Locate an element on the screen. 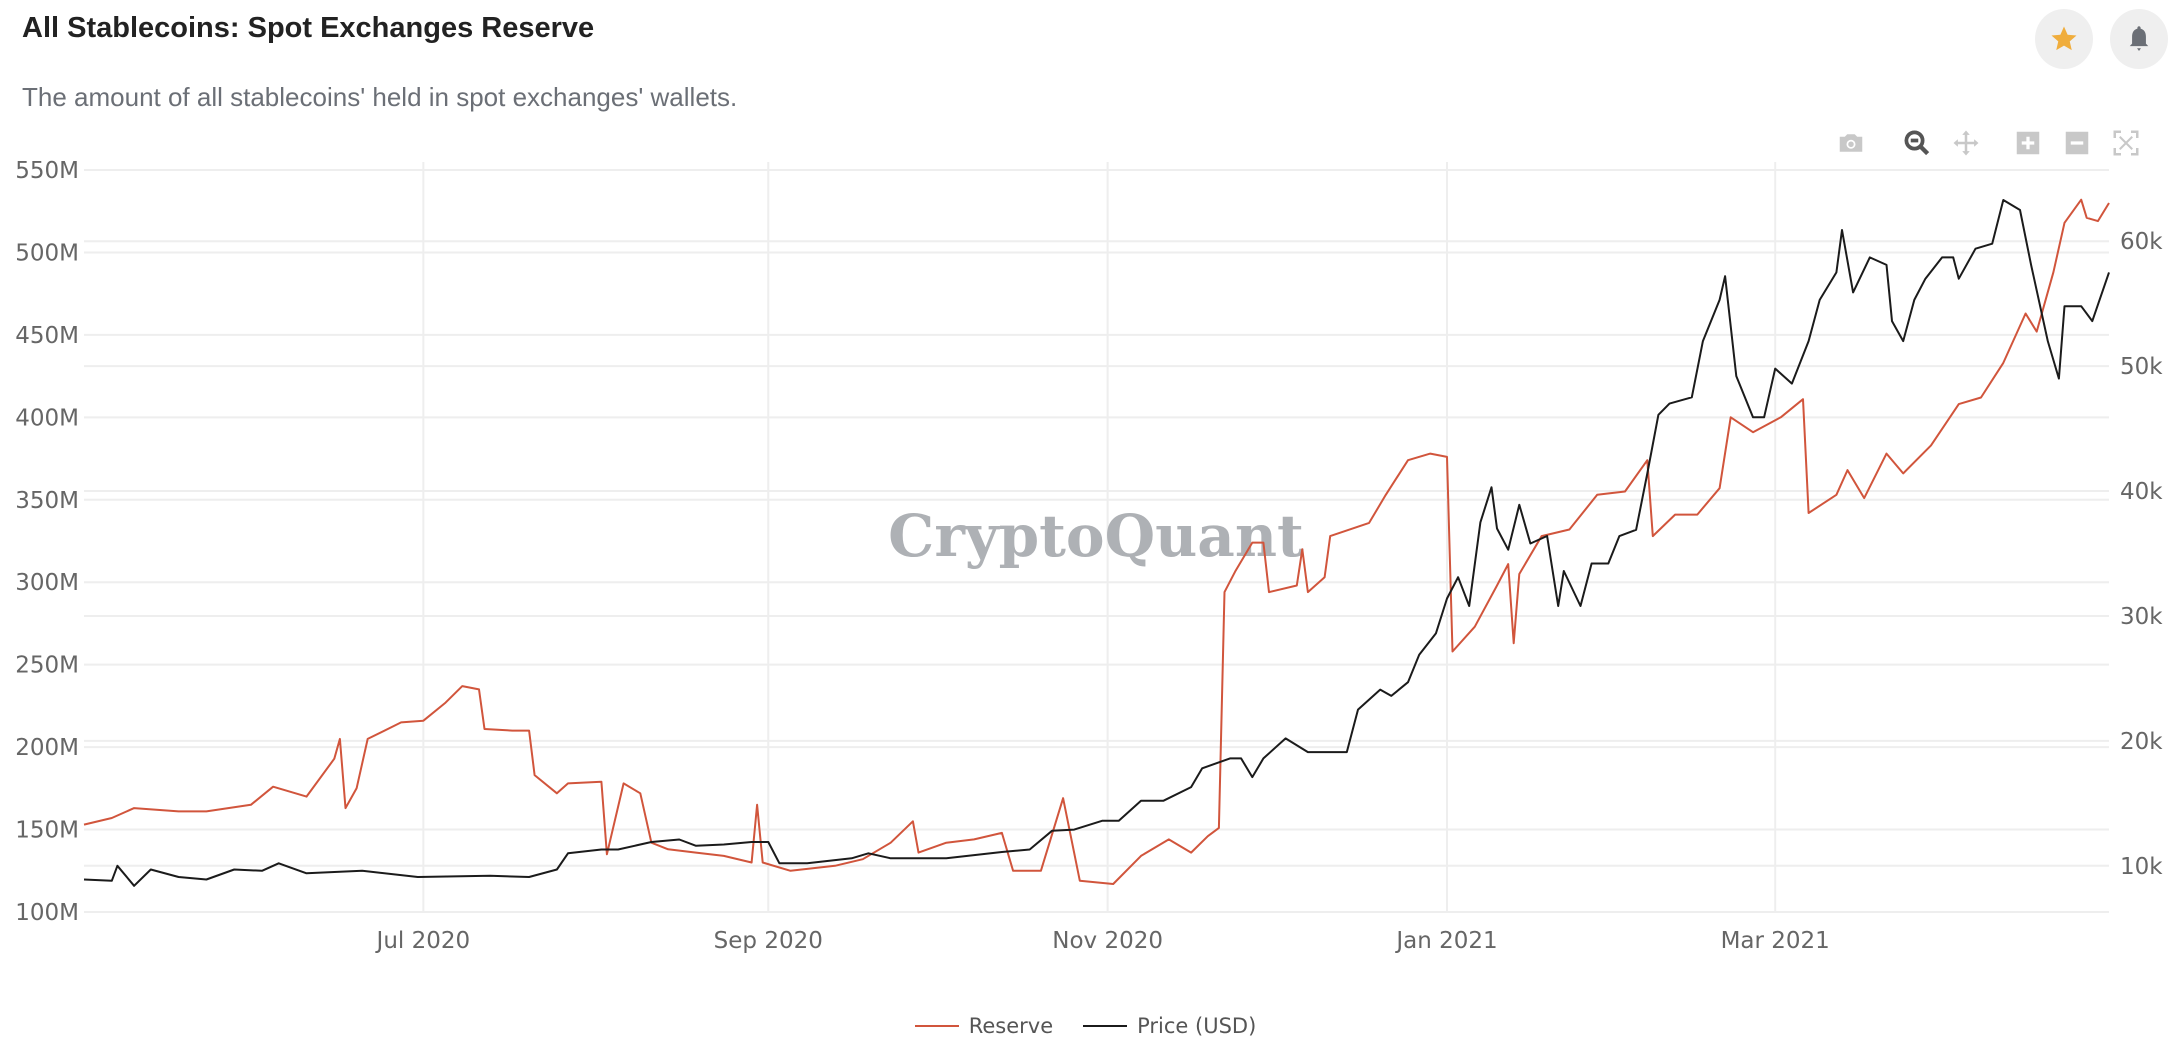  zoom-in-icon is located at coordinates (2028, 143).